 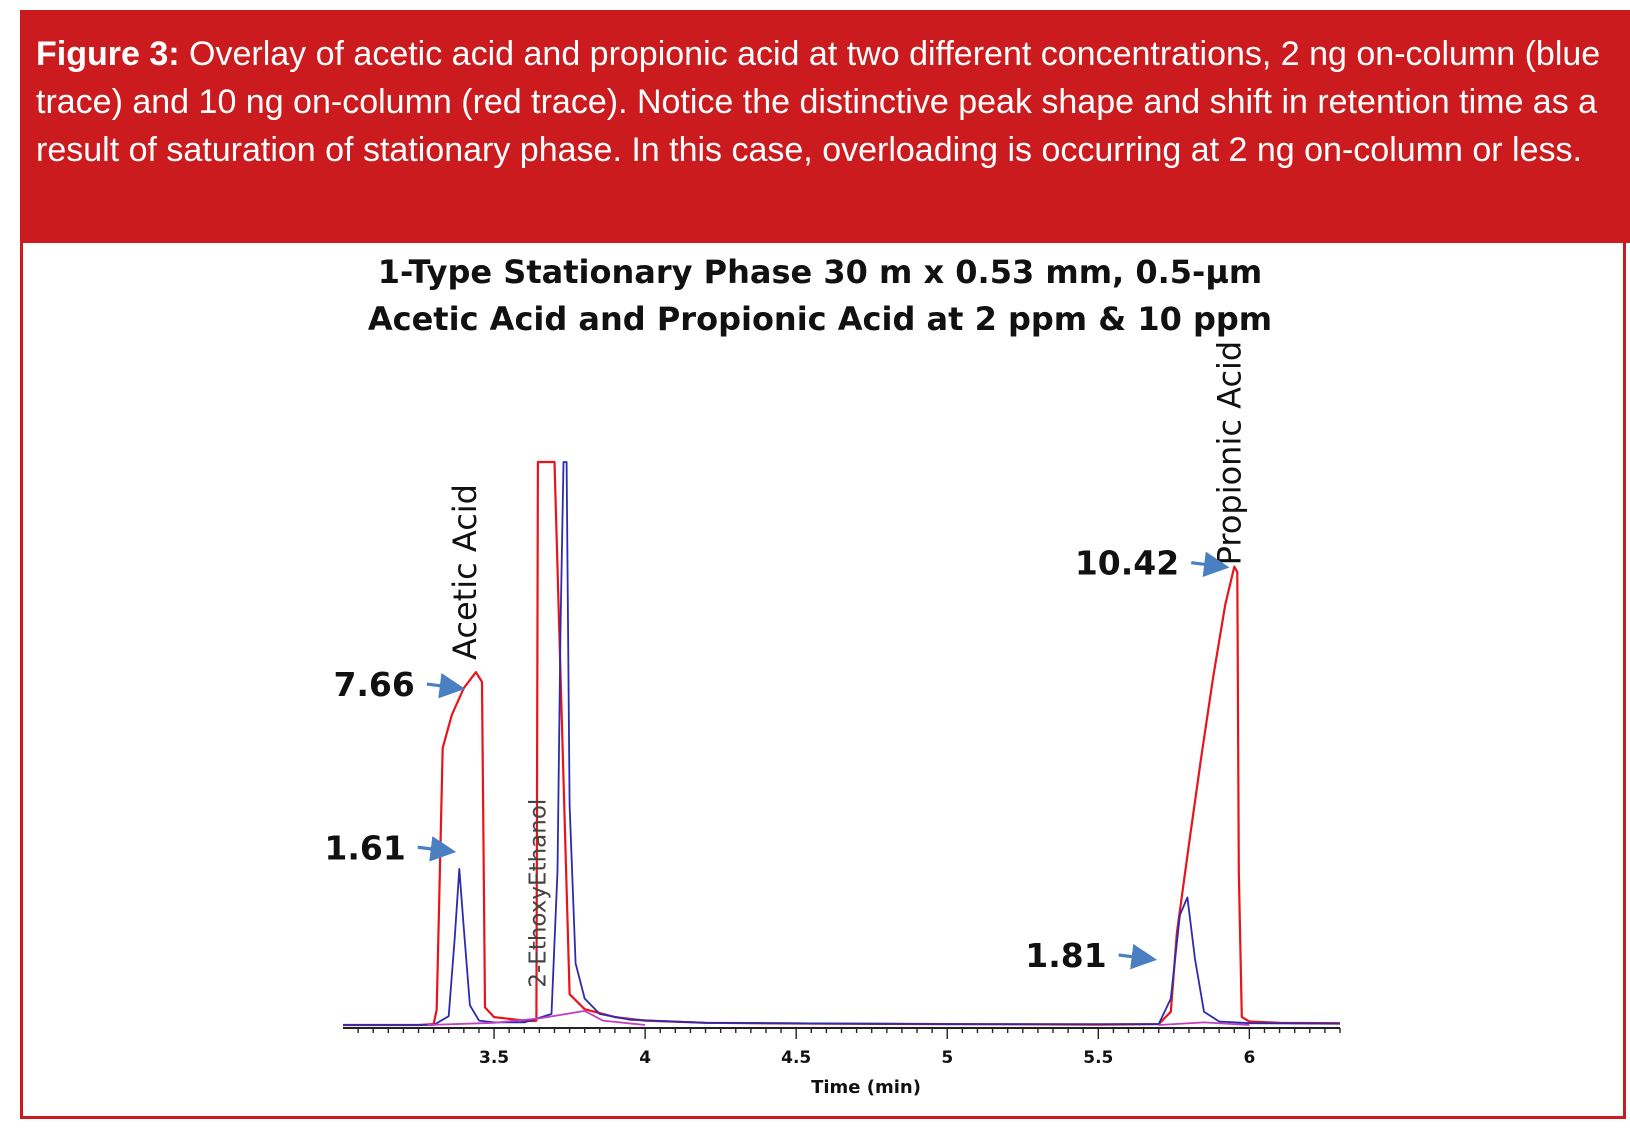 What do you see at coordinates (842, 1047) in the screenshot?
I see `x-axis: 3.5 4 4.5 5 5.5 6` at bounding box center [842, 1047].